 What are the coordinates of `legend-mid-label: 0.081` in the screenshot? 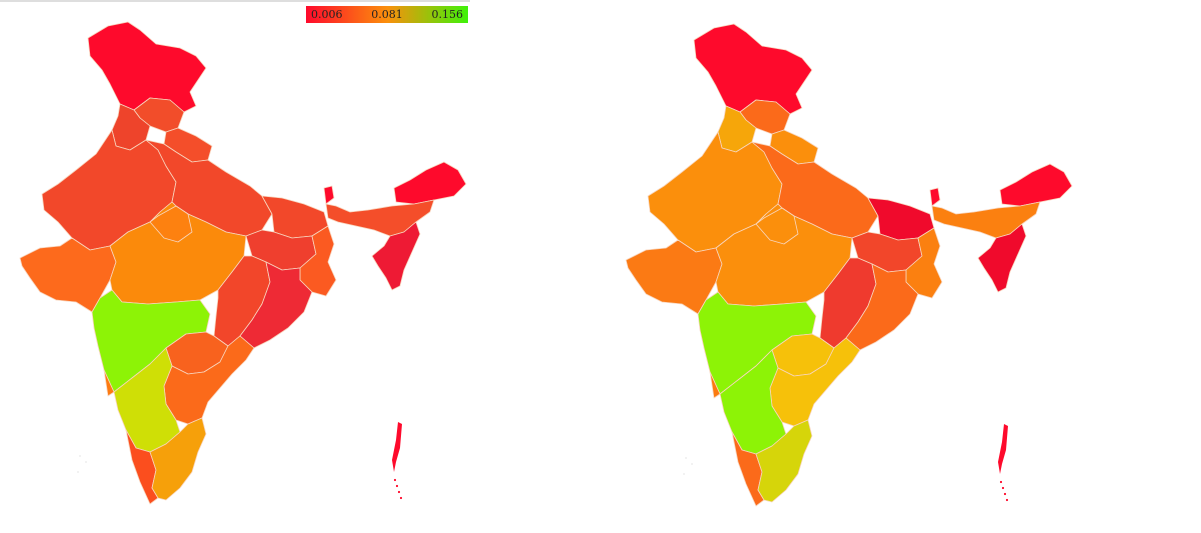 It's located at (387, 14).